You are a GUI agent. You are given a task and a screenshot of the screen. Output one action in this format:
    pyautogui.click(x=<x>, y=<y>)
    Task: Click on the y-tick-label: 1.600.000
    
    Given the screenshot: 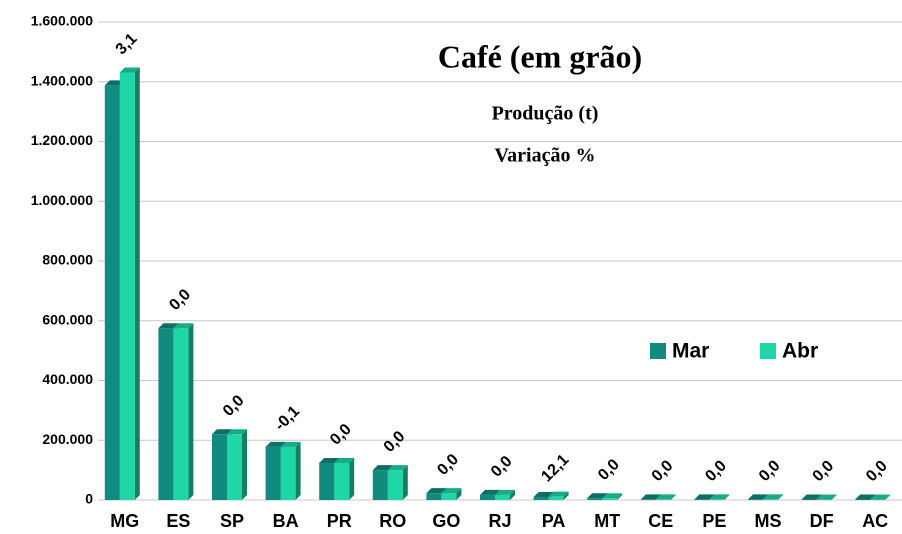 What is the action you would take?
    pyautogui.click(x=62, y=21)
    